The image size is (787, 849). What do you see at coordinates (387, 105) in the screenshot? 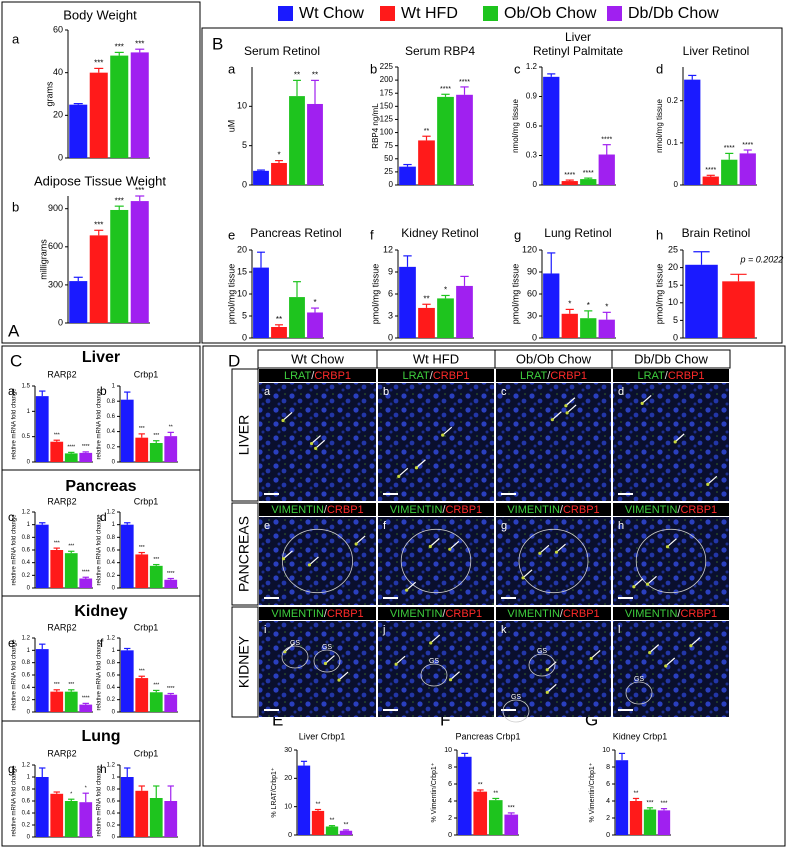
I see `y-tick-label: 150` at bounding box center [387, 105].